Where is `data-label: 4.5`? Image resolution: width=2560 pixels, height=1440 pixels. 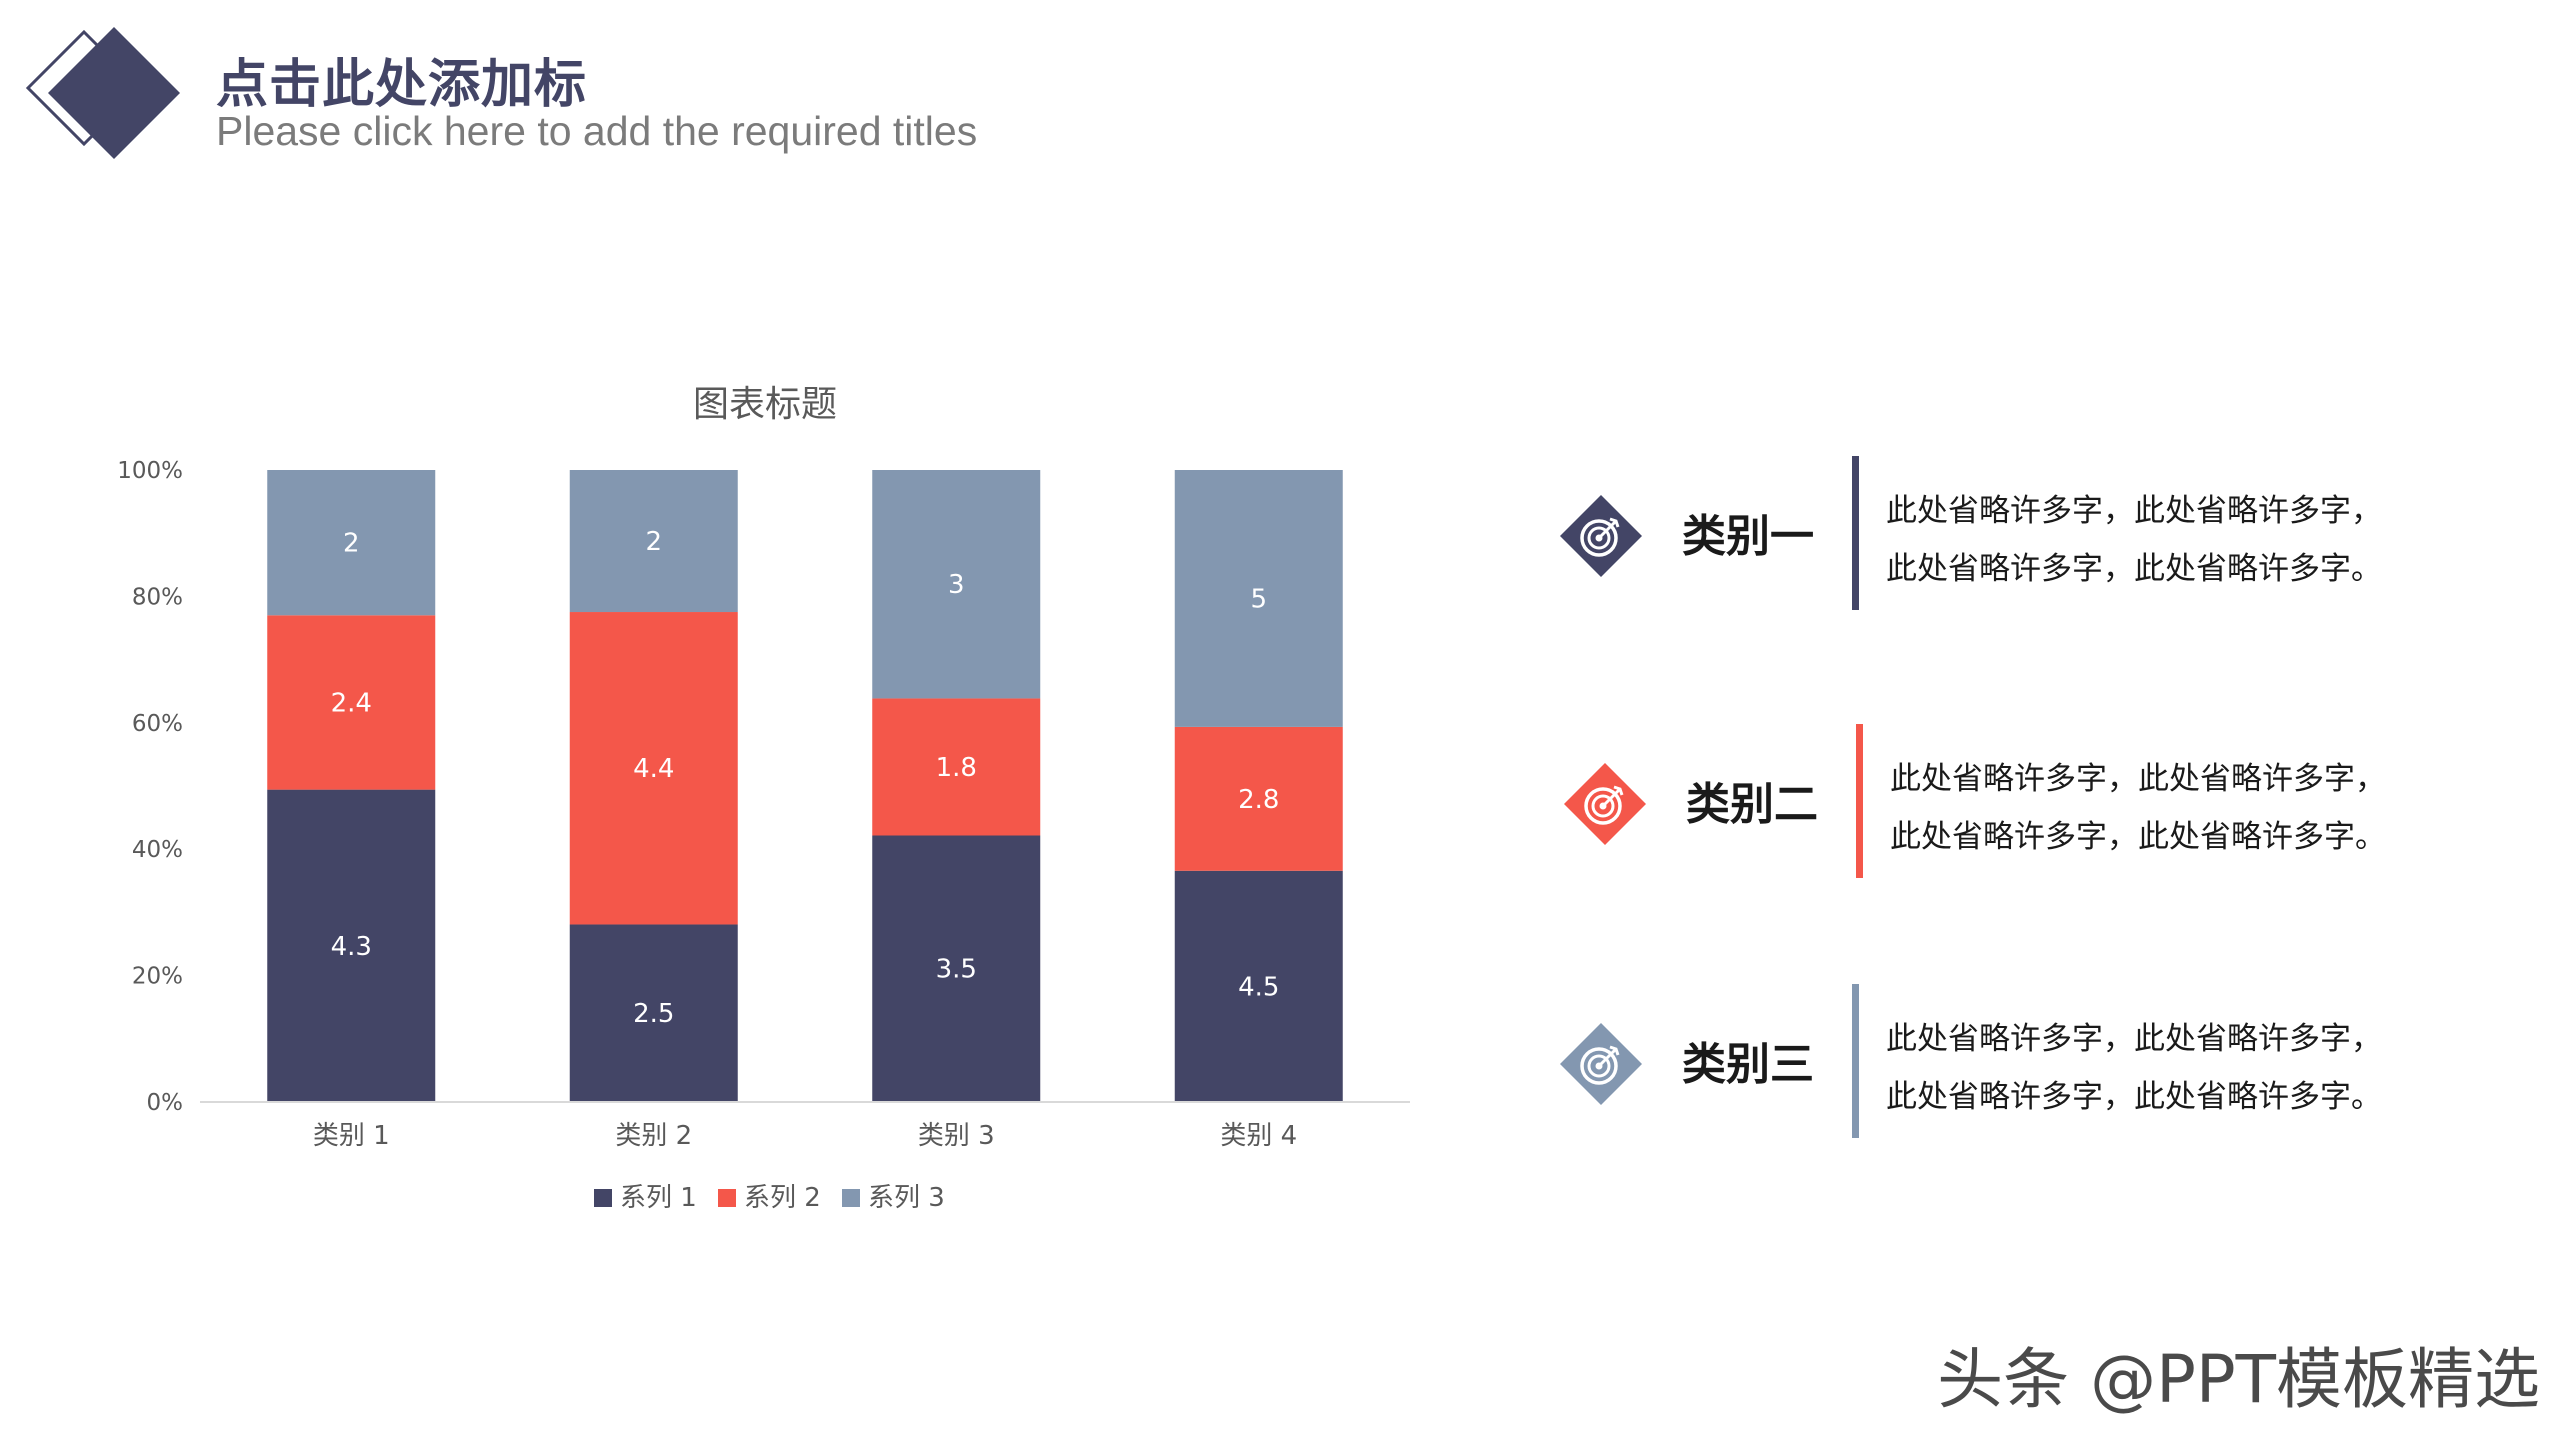 data-label: 4.5 is located at coordinates (1258, 987).